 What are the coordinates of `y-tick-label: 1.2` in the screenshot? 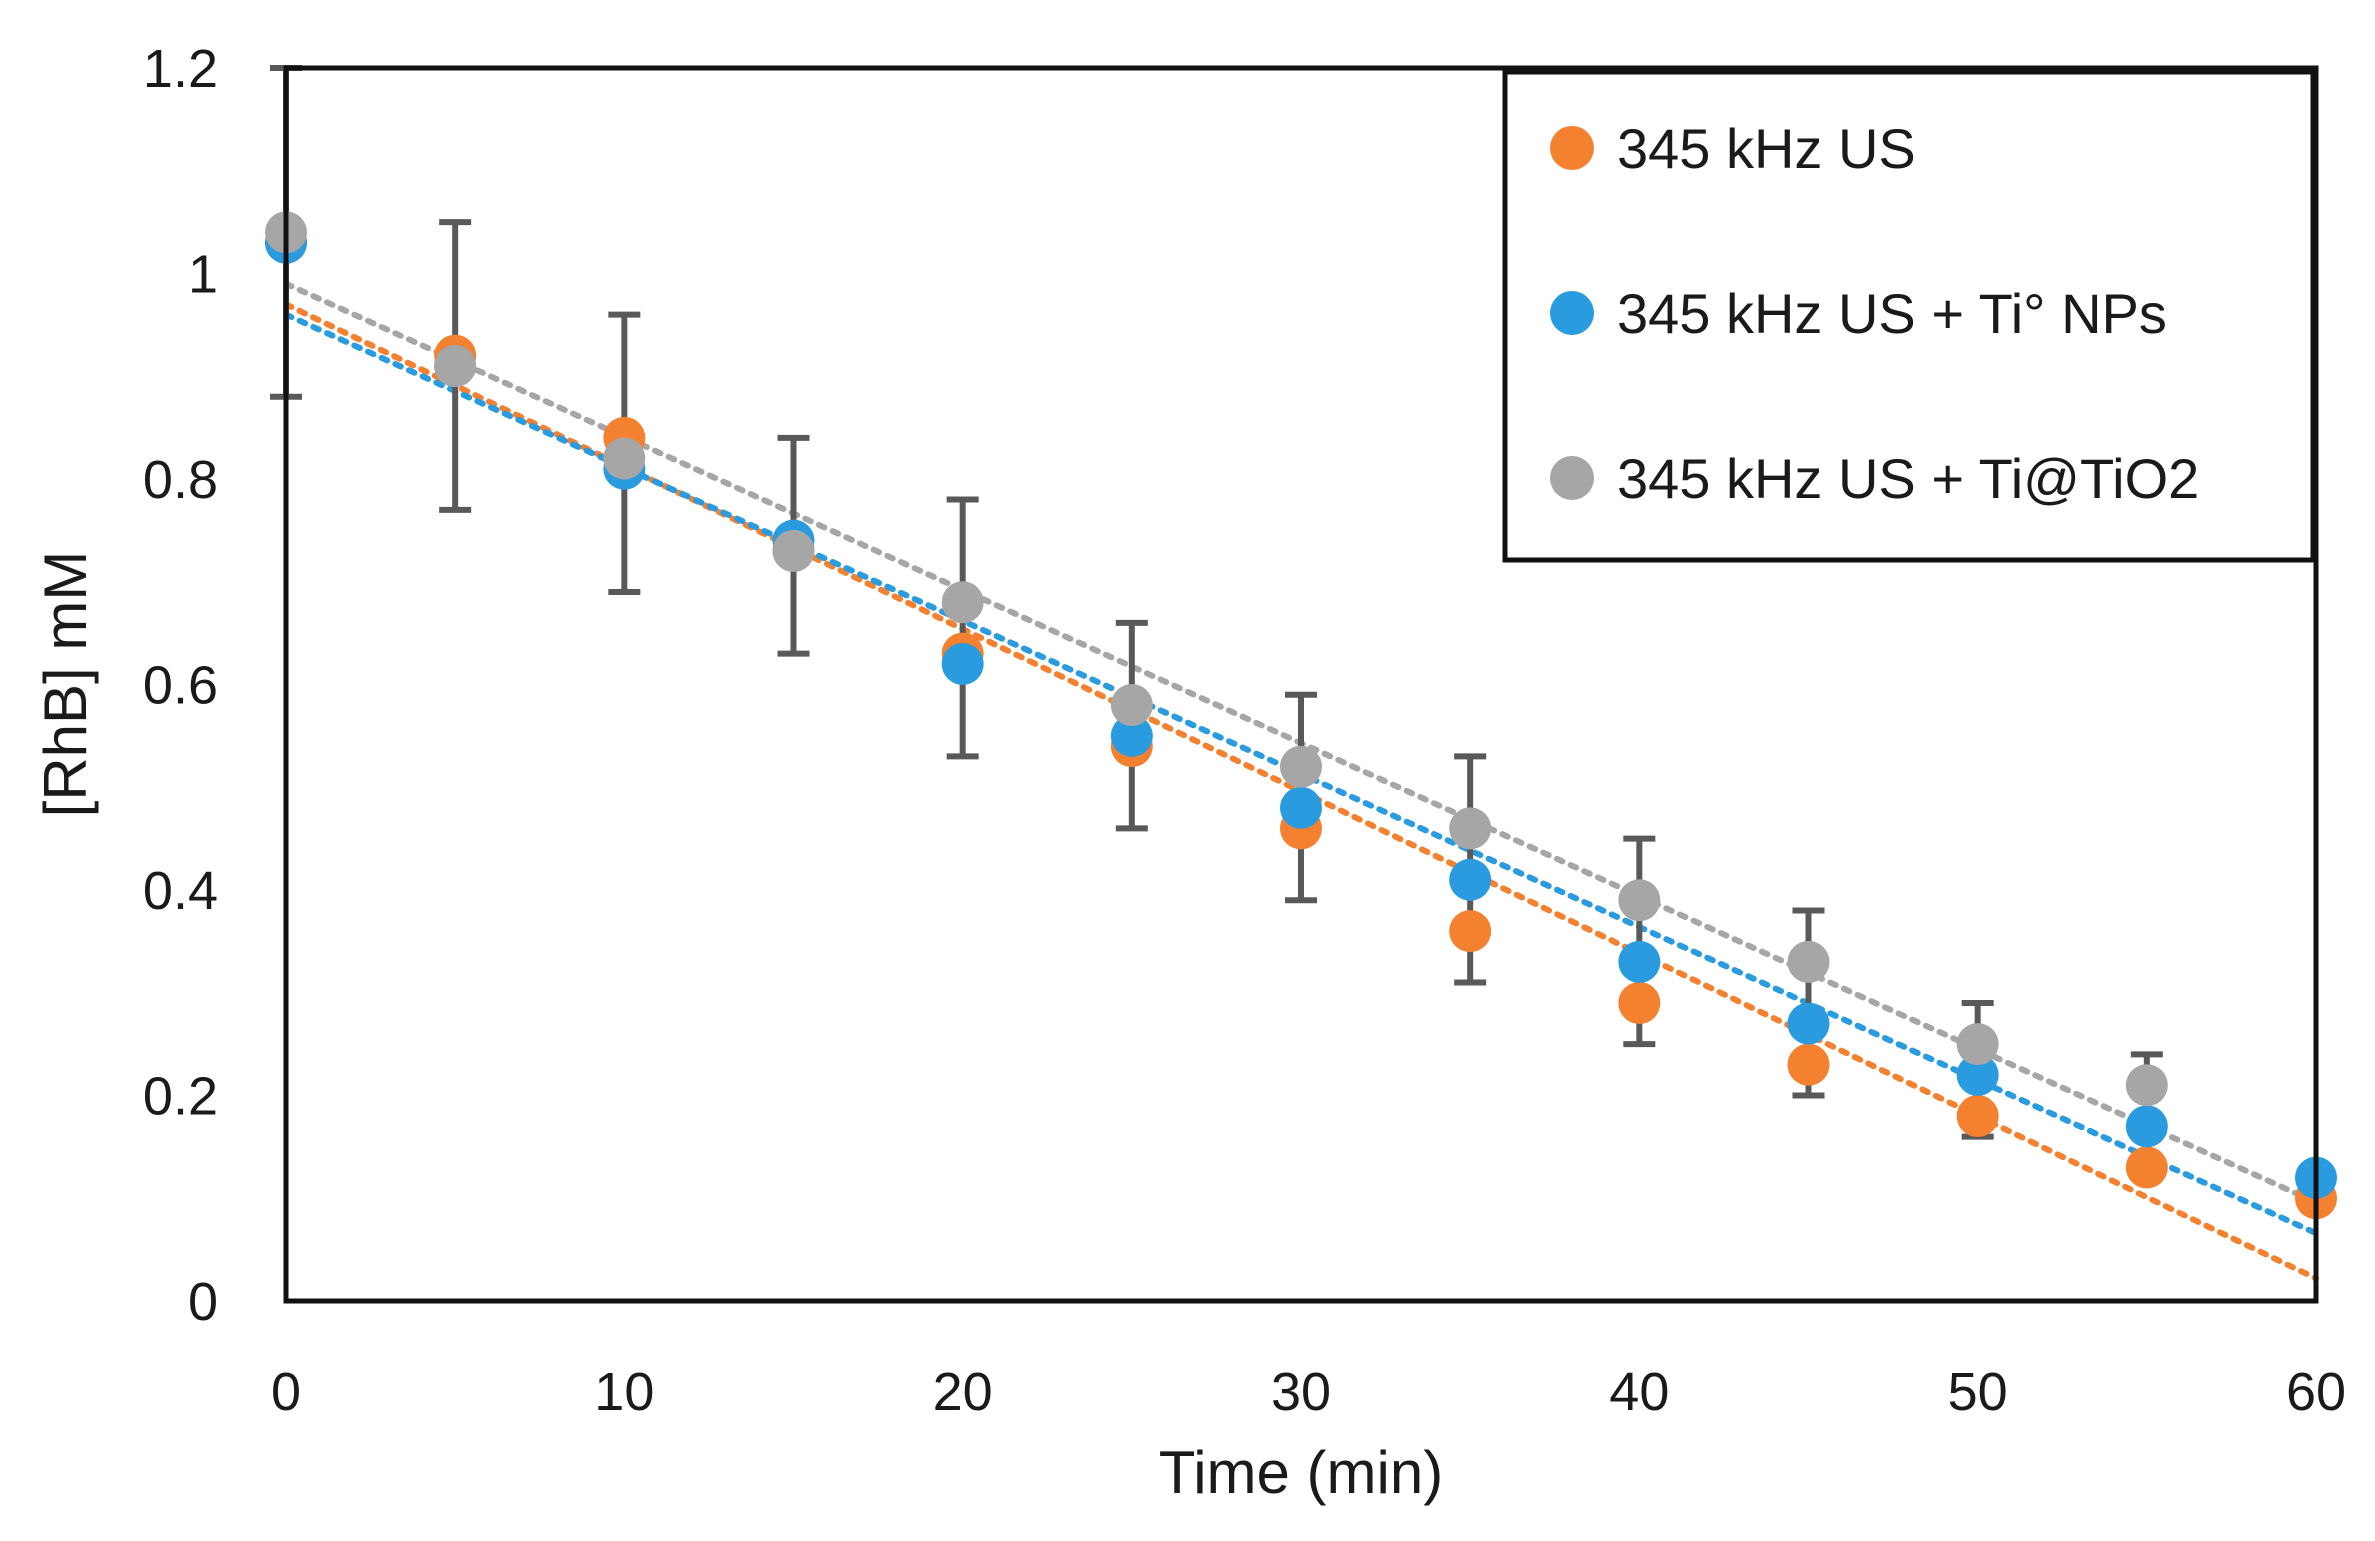 It's located at (180, 69).